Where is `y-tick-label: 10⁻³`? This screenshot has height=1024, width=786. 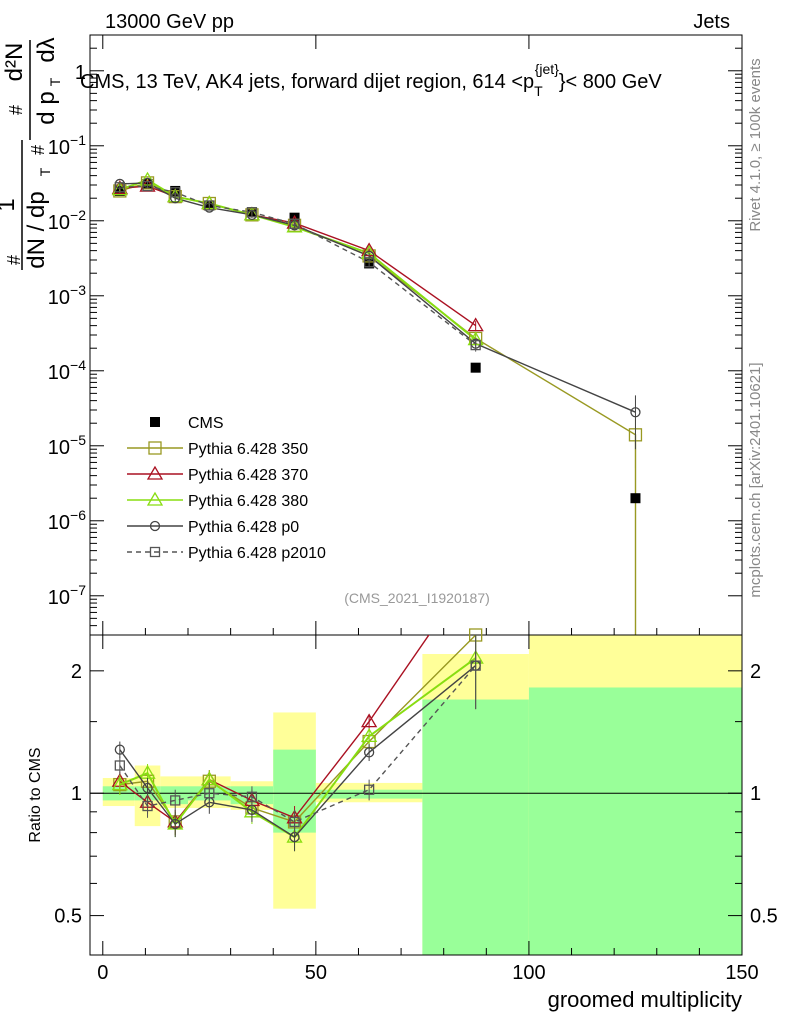
y-tick-label: 10⁻³ is located at coordinates (67, 295).